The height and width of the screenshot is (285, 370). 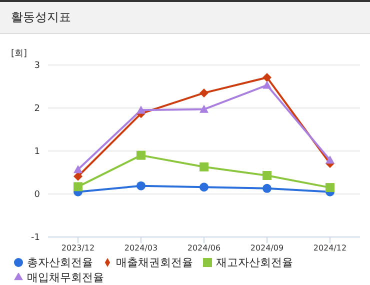 What do you see at coordinates (37, 109) in the screenshot?
I see `y-tick-label: 2` at bounding box center [37, 109].